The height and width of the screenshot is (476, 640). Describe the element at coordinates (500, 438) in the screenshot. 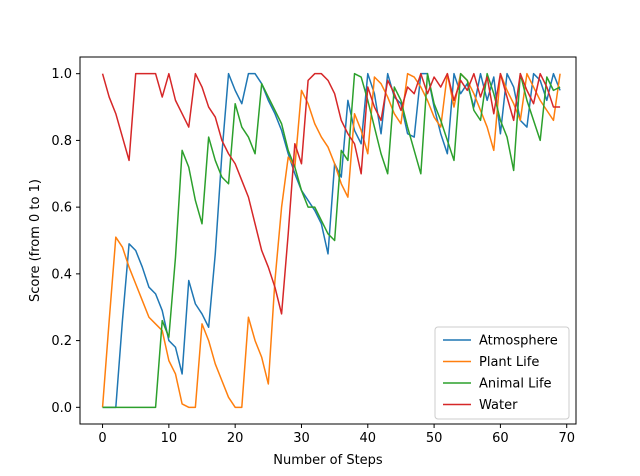

I see `x-tick-label: 60` at that location.